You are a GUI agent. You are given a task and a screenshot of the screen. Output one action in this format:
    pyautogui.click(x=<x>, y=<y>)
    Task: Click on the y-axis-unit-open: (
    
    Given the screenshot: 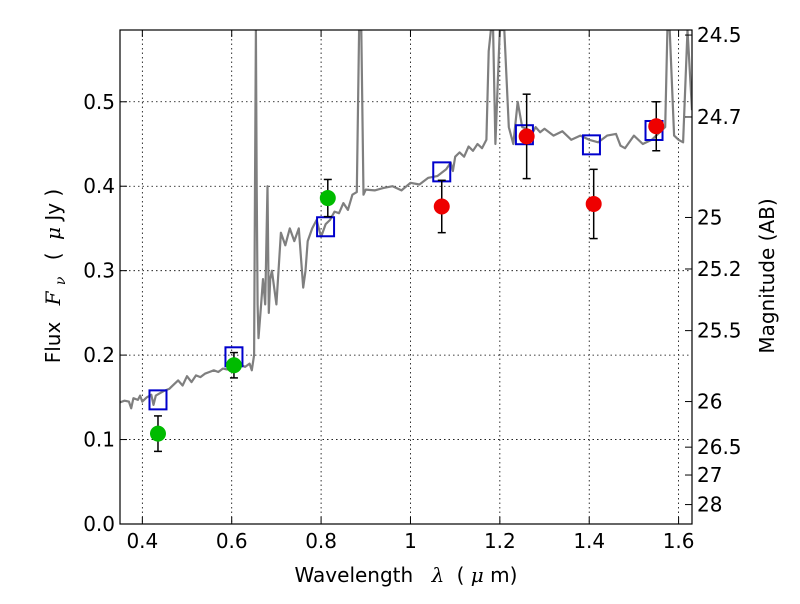 What is the action you would take?
    pyautogui.click(x=53, y=256)
    